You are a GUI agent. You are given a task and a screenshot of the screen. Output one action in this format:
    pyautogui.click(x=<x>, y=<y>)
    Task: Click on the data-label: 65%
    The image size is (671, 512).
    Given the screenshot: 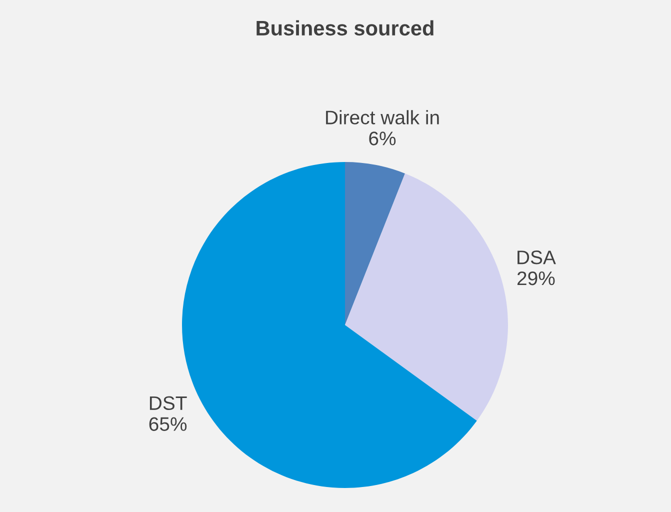 What is the action you would take?
    pyautogui.click(x=168, y=424)
    